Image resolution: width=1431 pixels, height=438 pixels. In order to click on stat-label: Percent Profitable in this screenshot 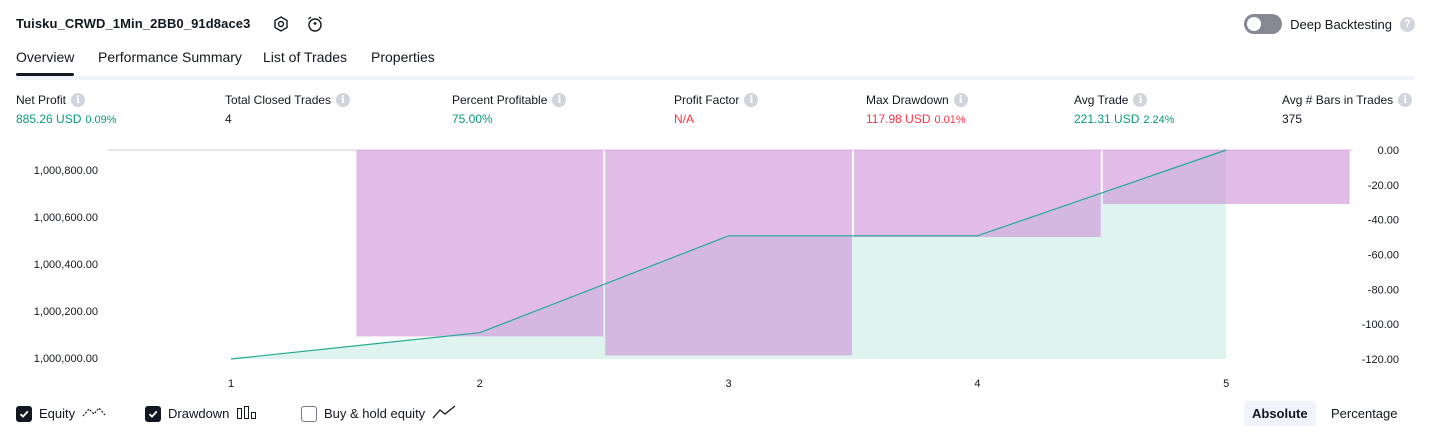, I will do `click(500, 100)`.